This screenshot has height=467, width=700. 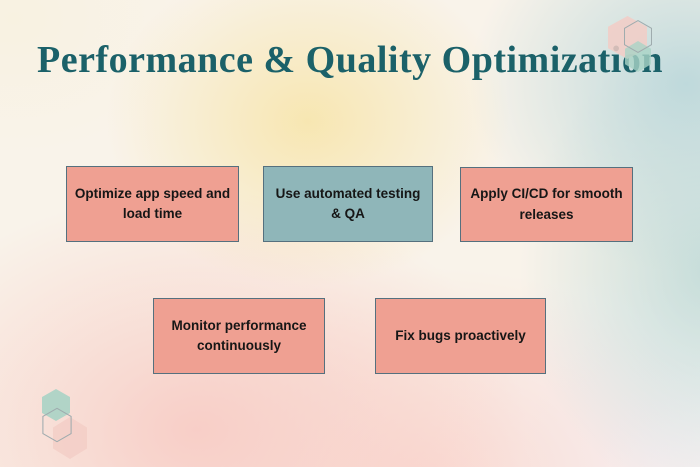 I want to click on card-automated-testing: Use automated testing & QA, so click(x=348, y=204).